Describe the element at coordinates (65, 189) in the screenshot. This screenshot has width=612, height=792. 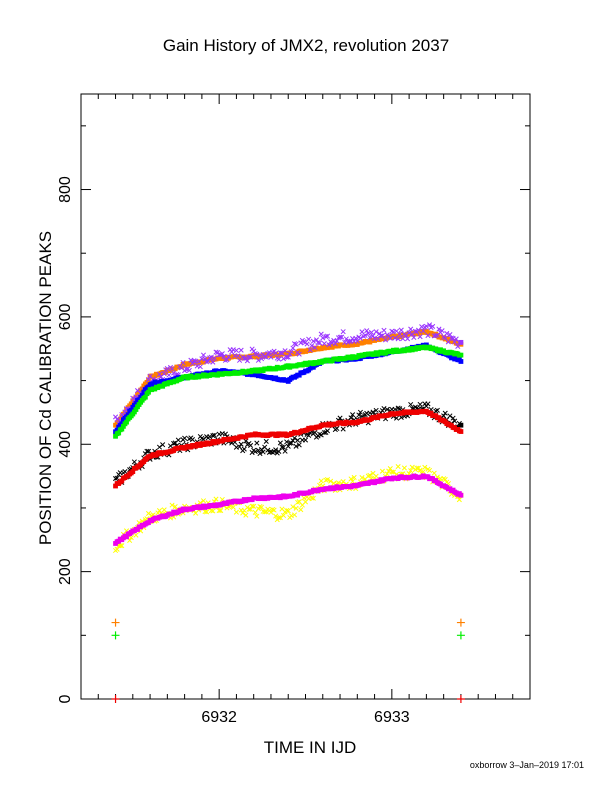
I see `y-tick-label: 800` at that location.